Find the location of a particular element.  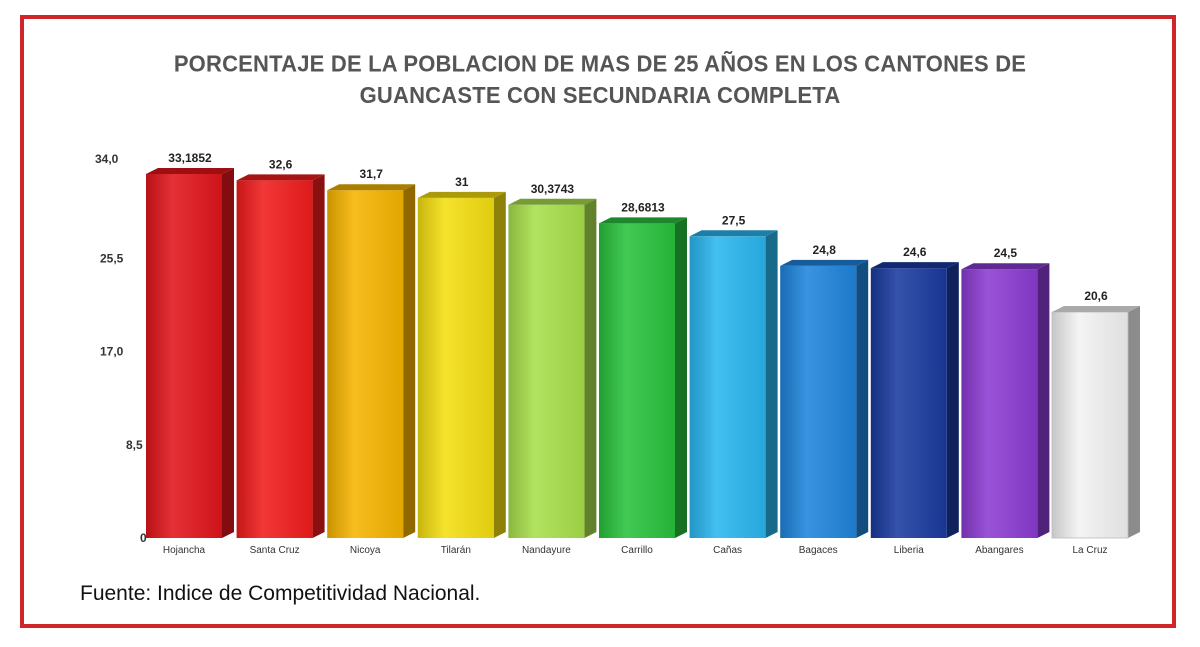

bar-nandayure is located at coordinates (552, 368).